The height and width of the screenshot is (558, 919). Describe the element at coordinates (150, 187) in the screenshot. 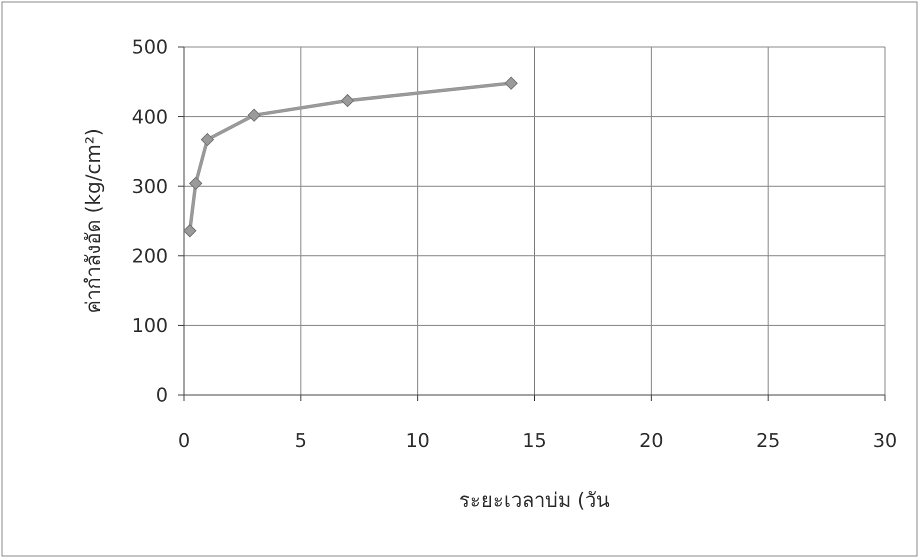

I see `y-tick-label: 300` at that location.